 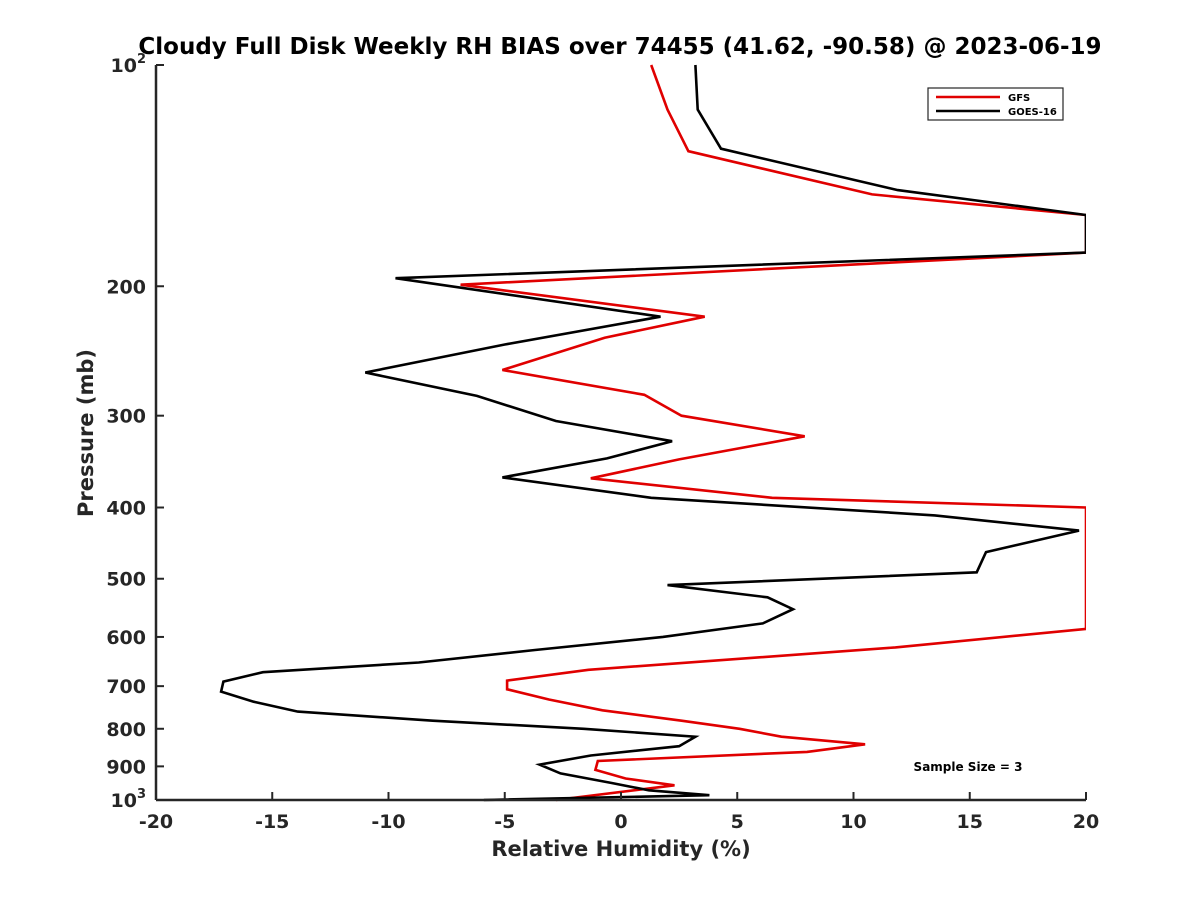 I want to click on x-tick-label: -20, so click(x=156, y=822).